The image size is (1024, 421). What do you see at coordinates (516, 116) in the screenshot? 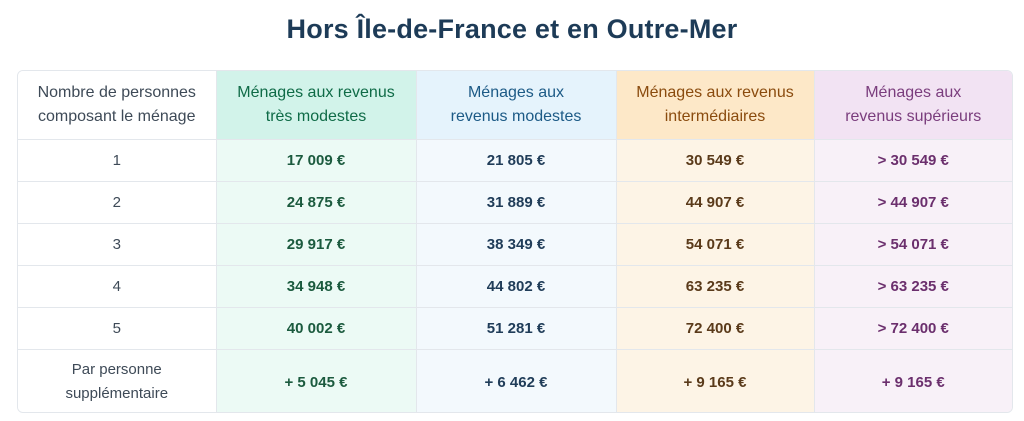
I see `header-modestes-line2: revenus modestes` at bounding box center [516, 116].